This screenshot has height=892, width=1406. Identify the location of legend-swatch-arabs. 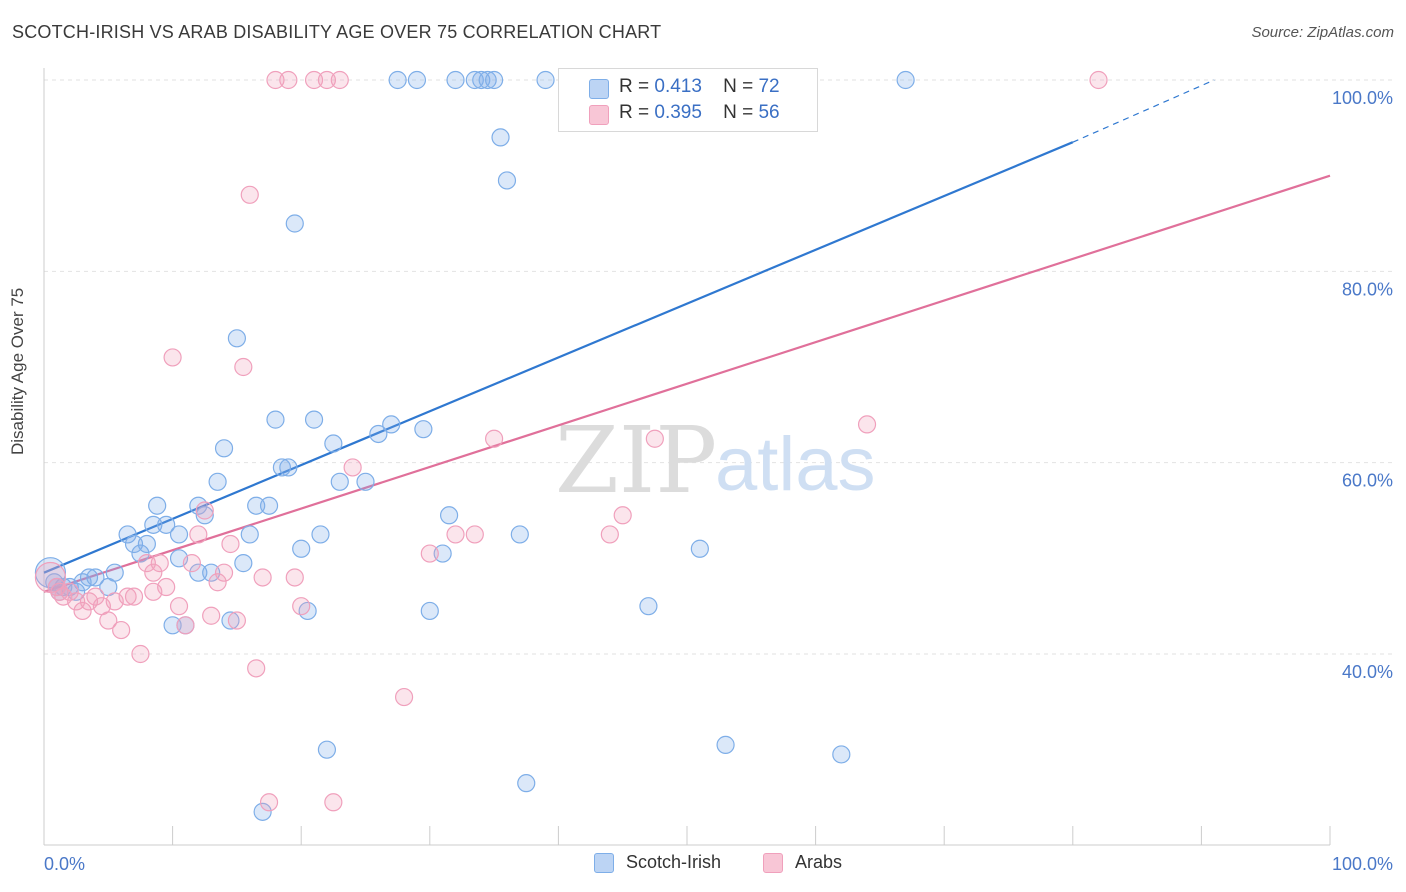
(599, 115).